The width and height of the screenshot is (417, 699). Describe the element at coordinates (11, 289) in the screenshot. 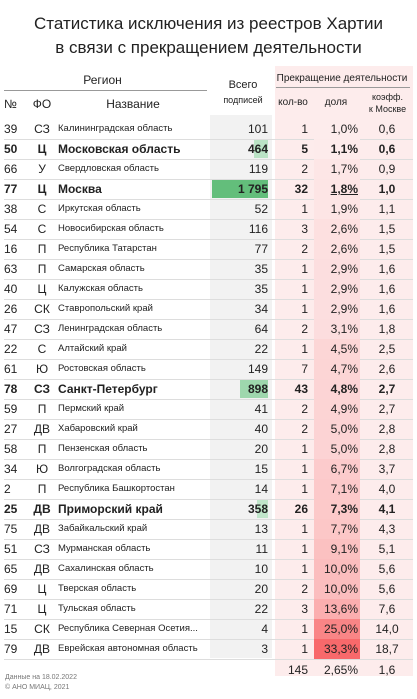

I see `row-number: 40` at that location.